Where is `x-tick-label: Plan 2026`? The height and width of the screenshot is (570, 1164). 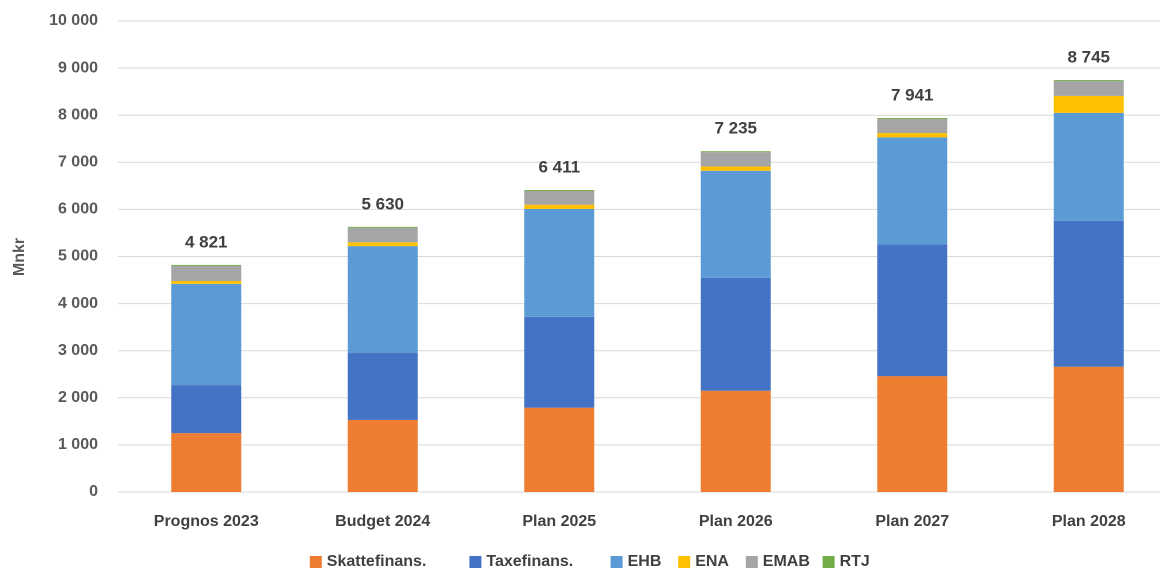
x-tick-label: Plan 2026 is located at coordinates (736, 521).